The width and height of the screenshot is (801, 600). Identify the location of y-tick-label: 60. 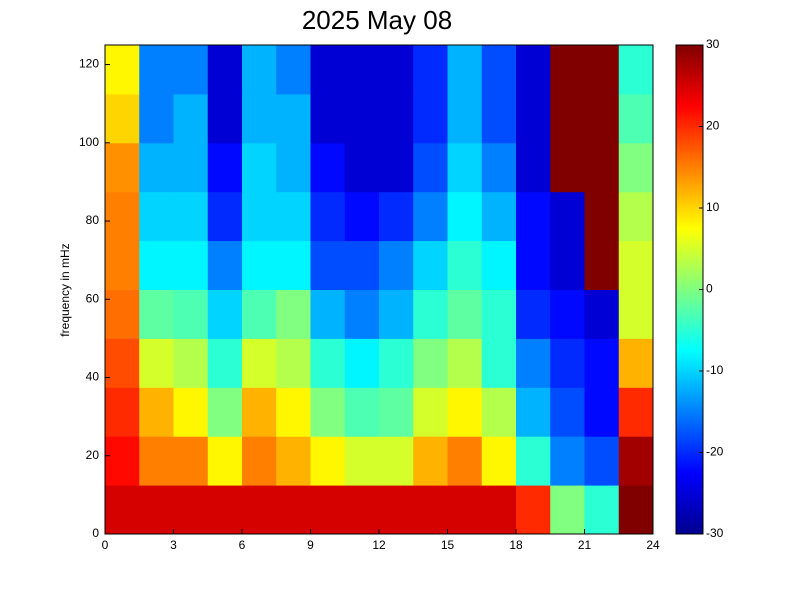
(93, 298).